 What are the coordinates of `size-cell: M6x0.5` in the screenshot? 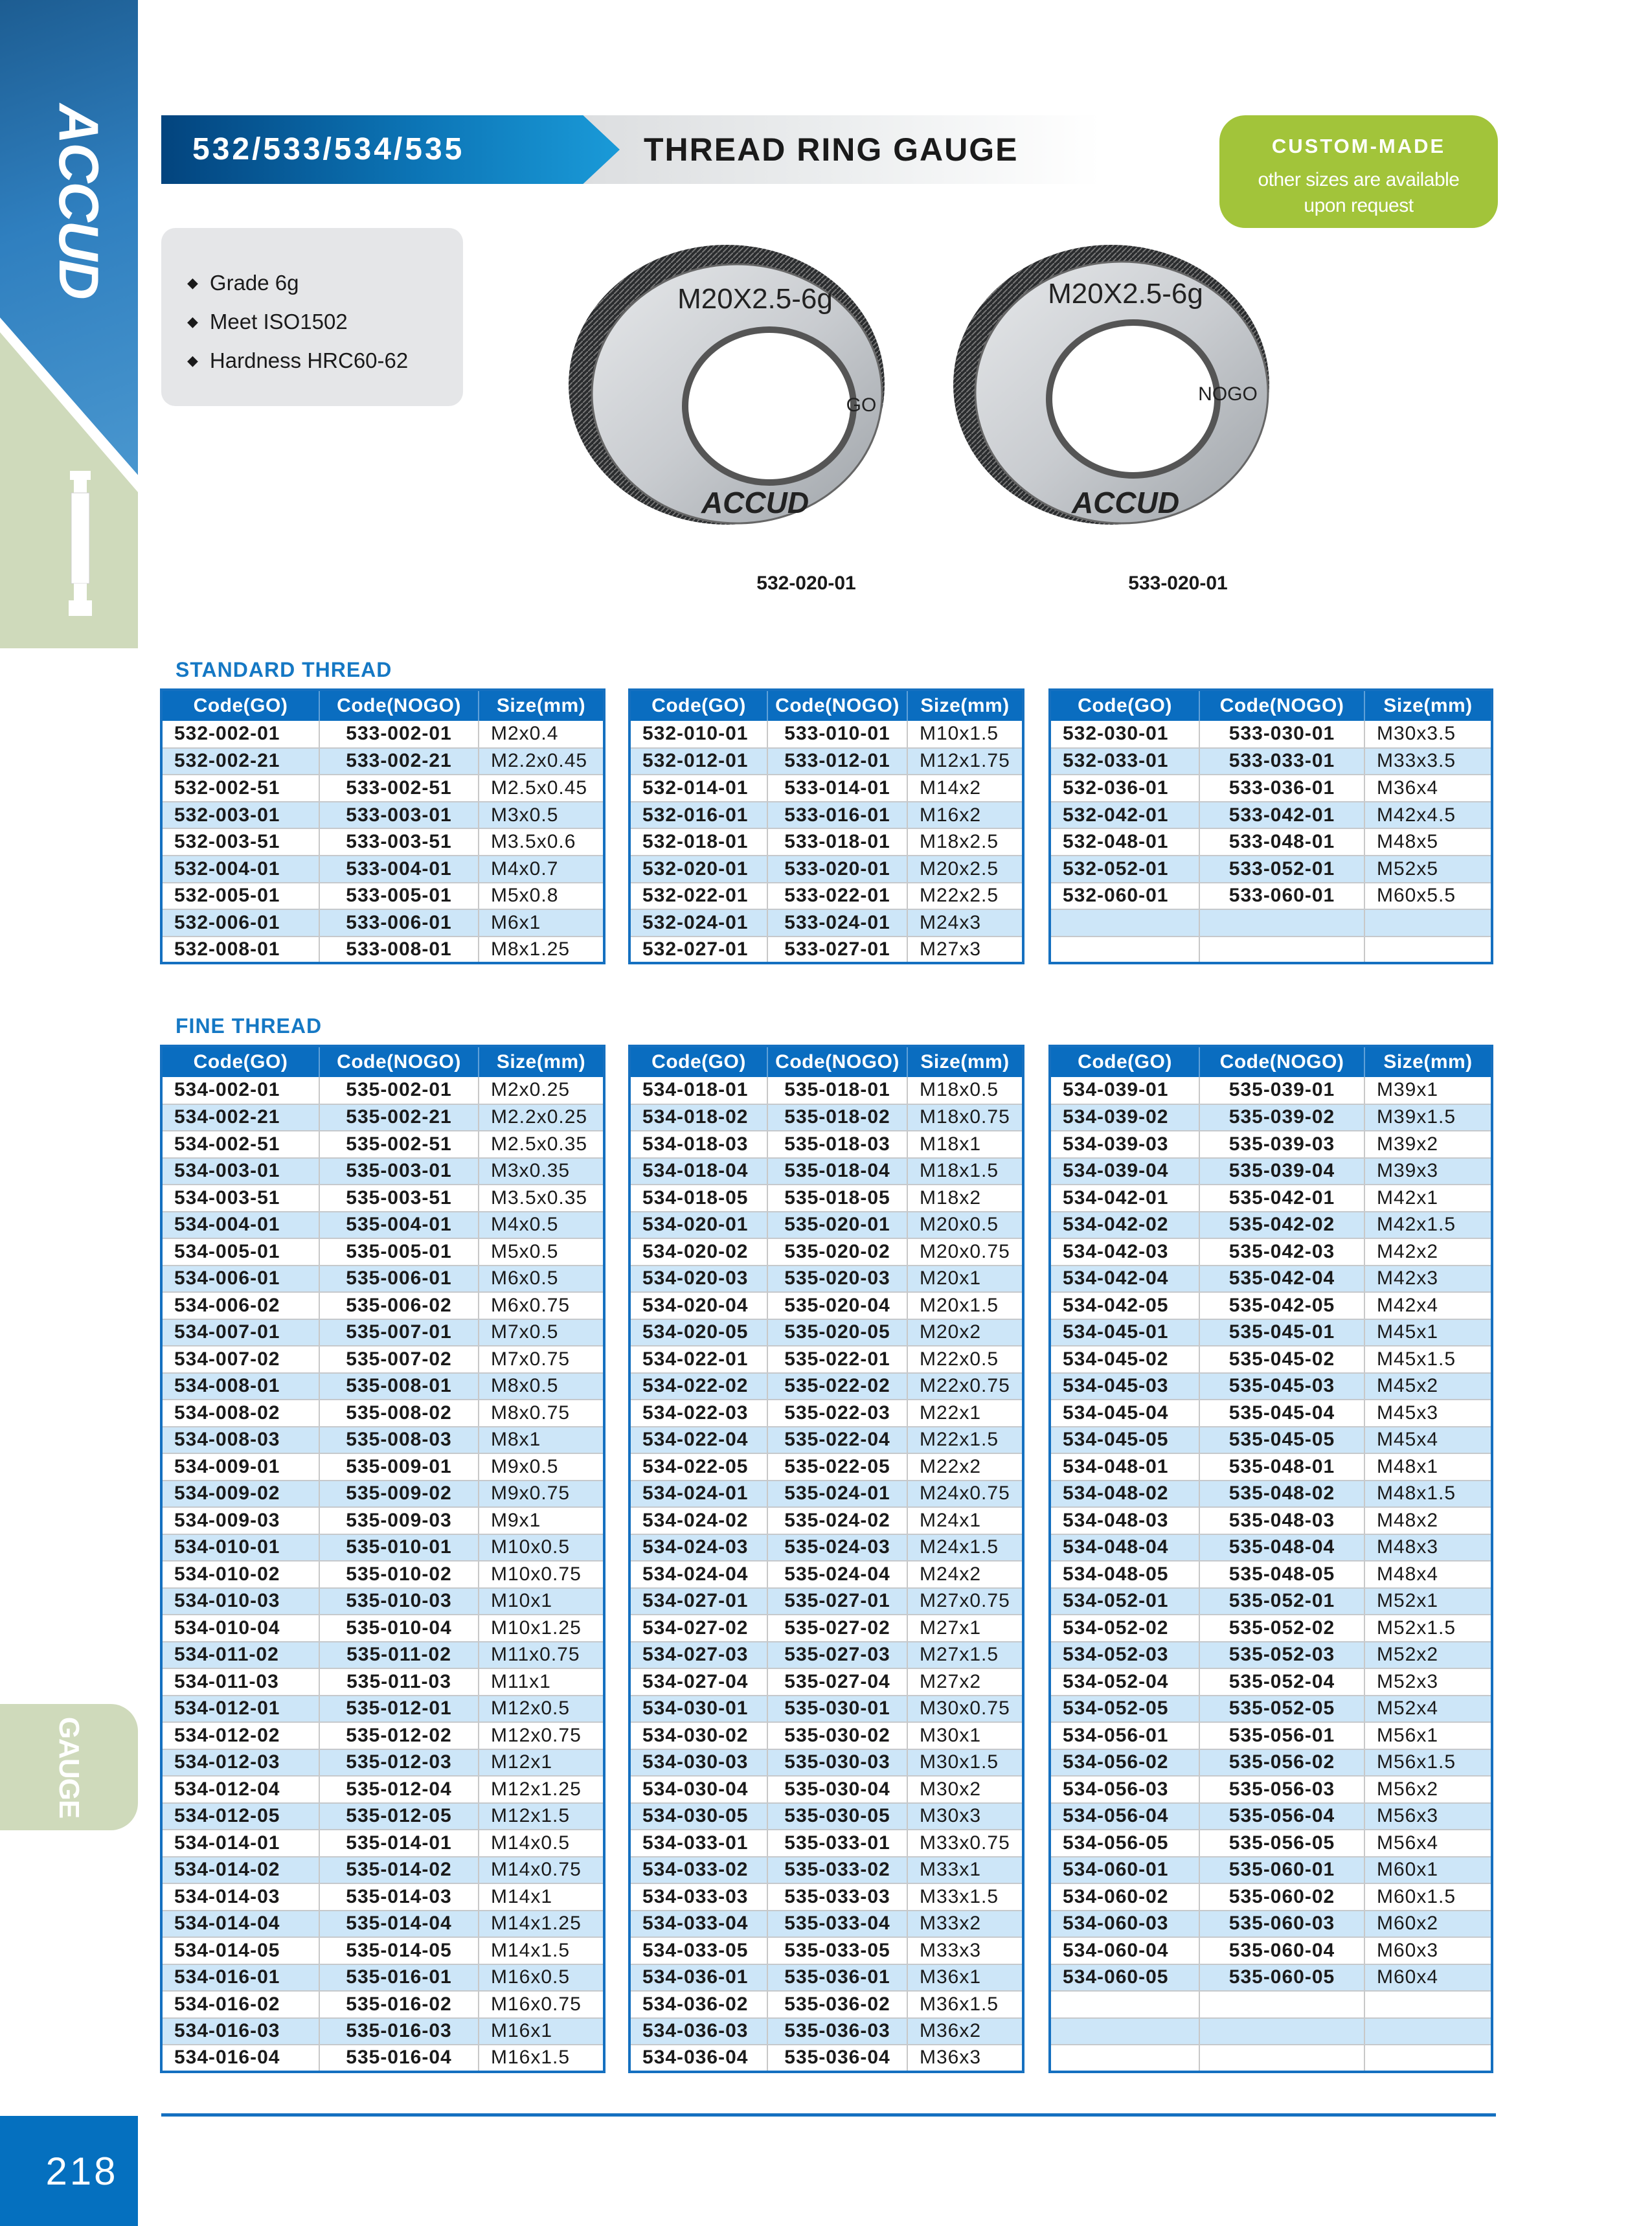 It's located at (542, 1279).